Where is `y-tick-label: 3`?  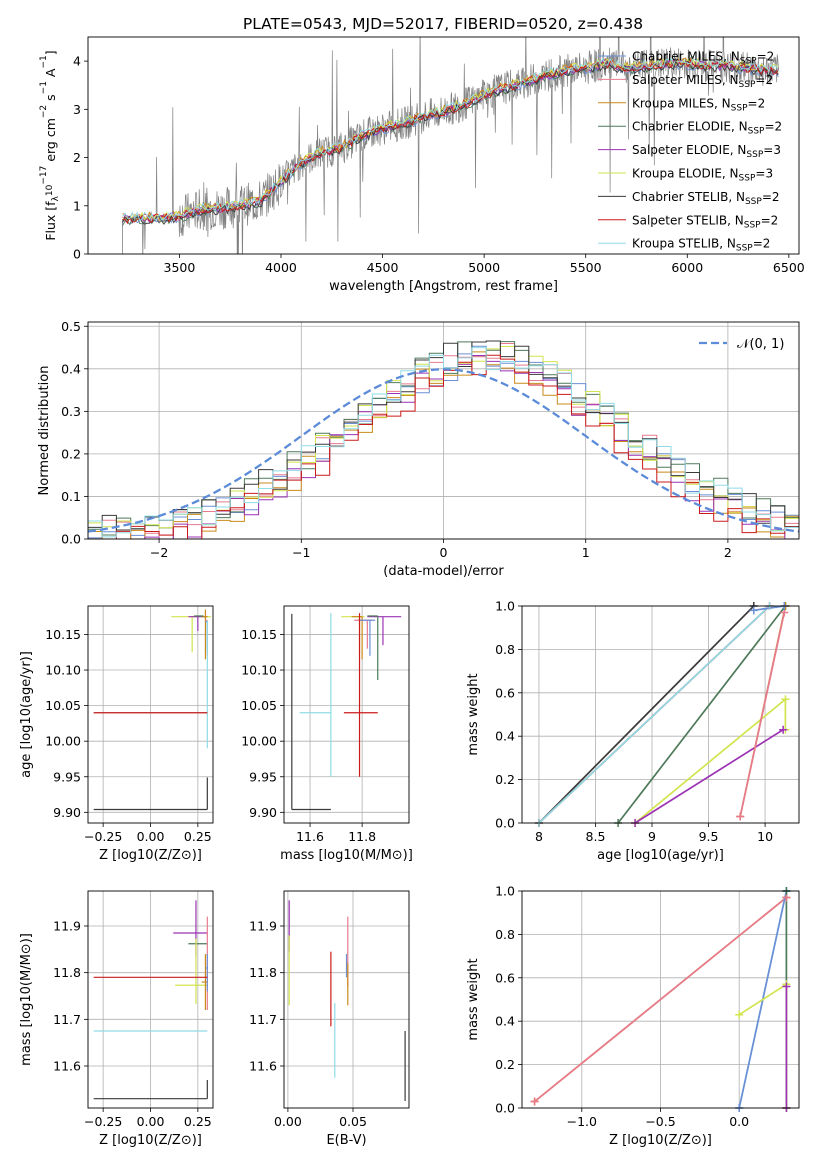 y-tick-label: 3 is located at coordinates (77, 109).